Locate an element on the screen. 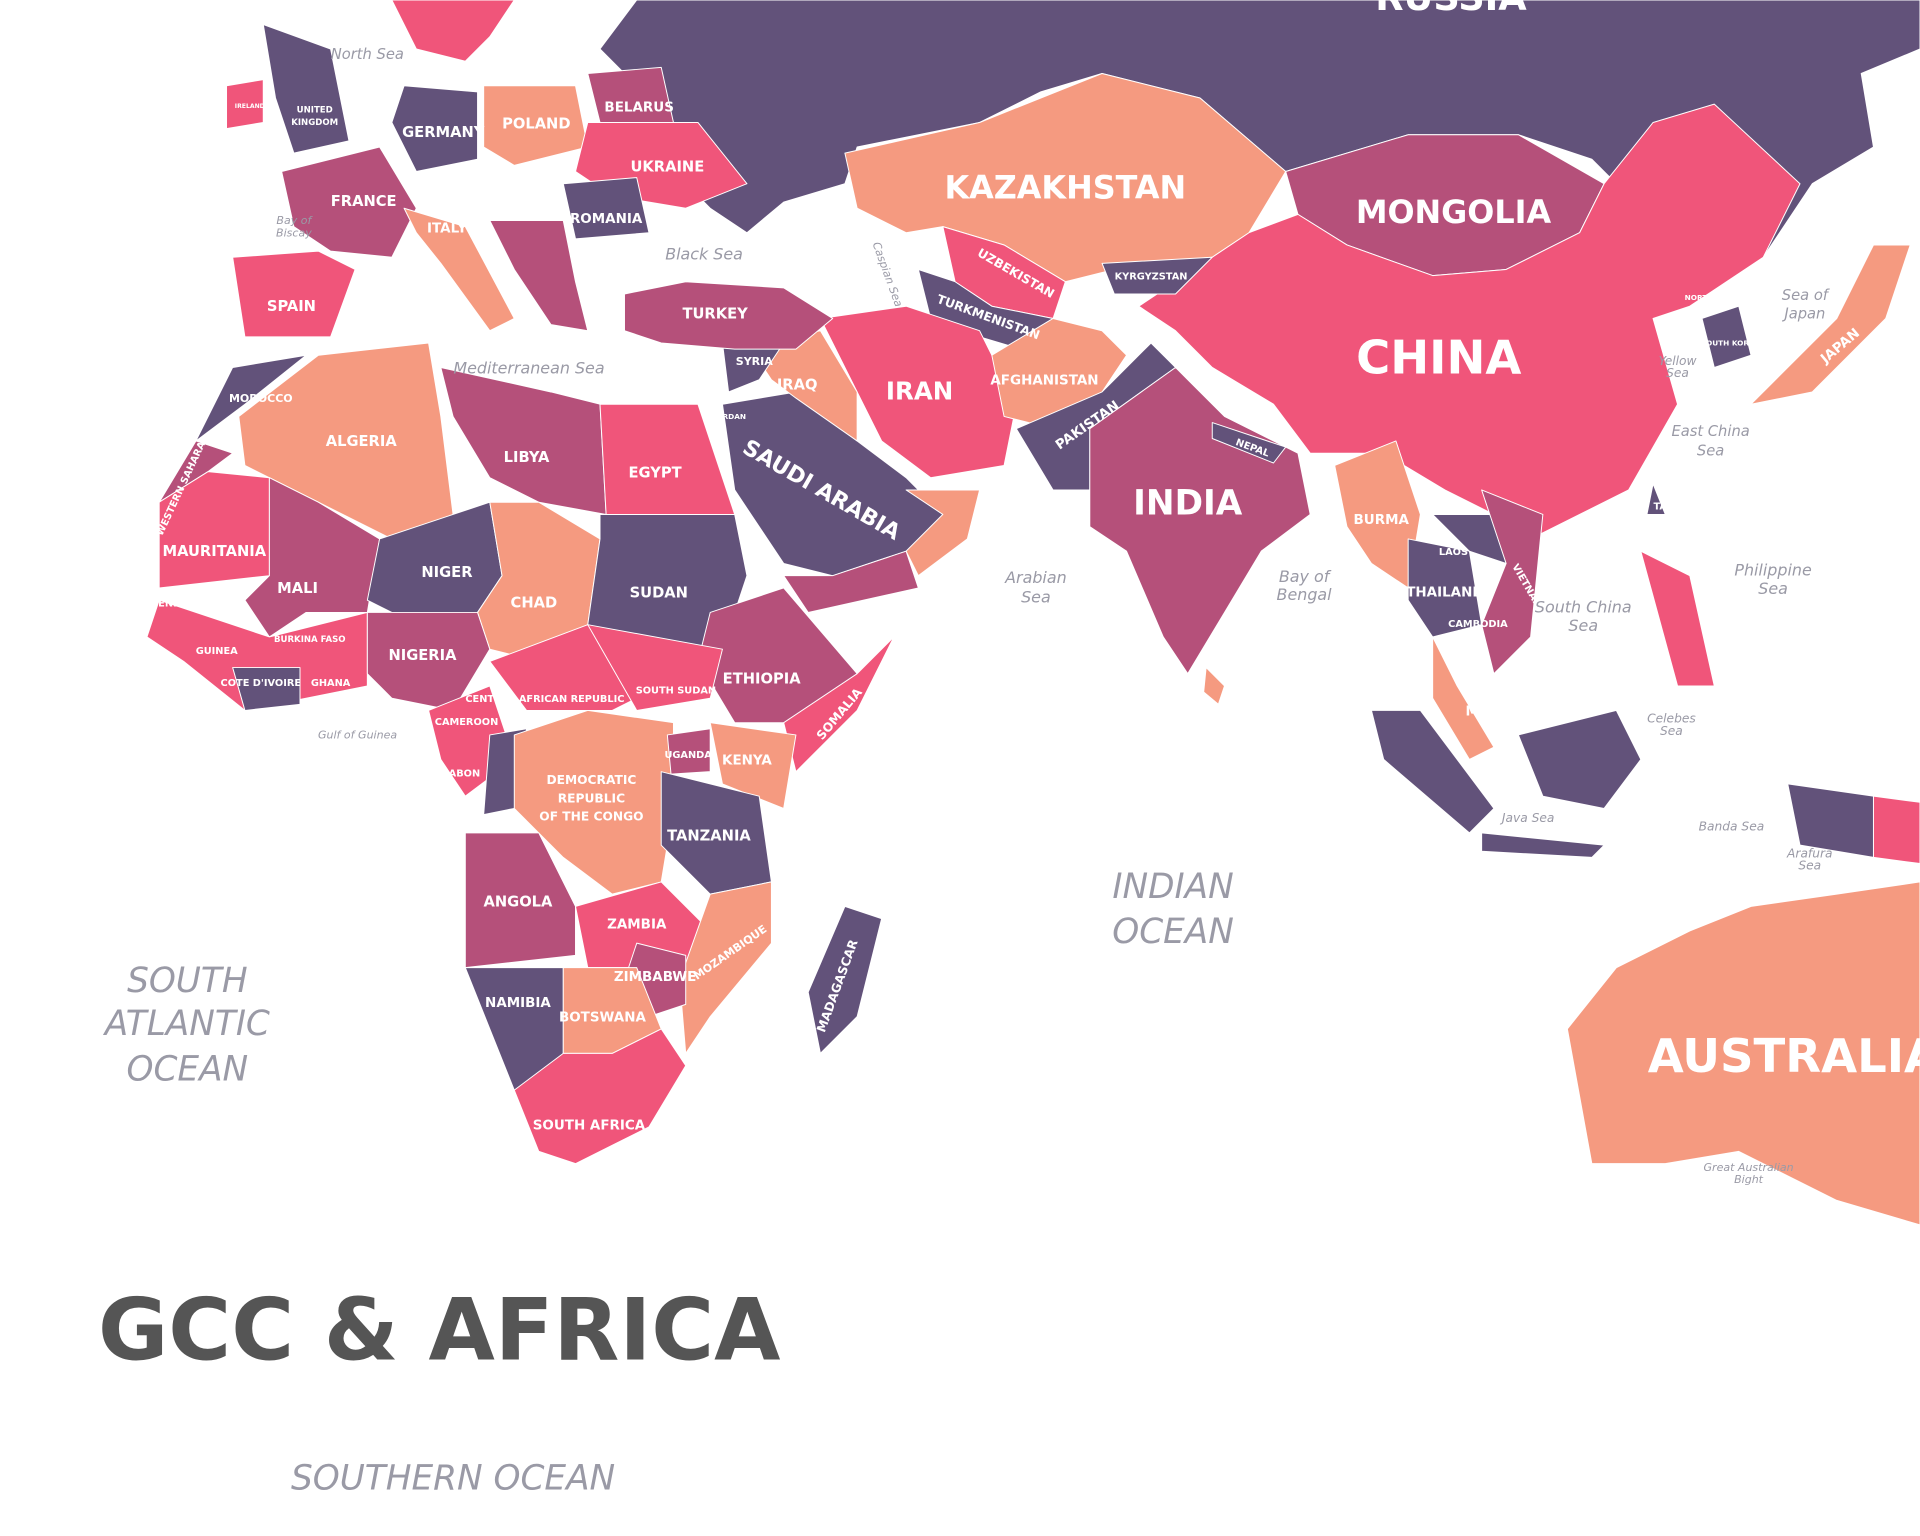 This screenshot has height=1536, width=1920. sea-label: Bengal is located at coordinates (1305, 594).